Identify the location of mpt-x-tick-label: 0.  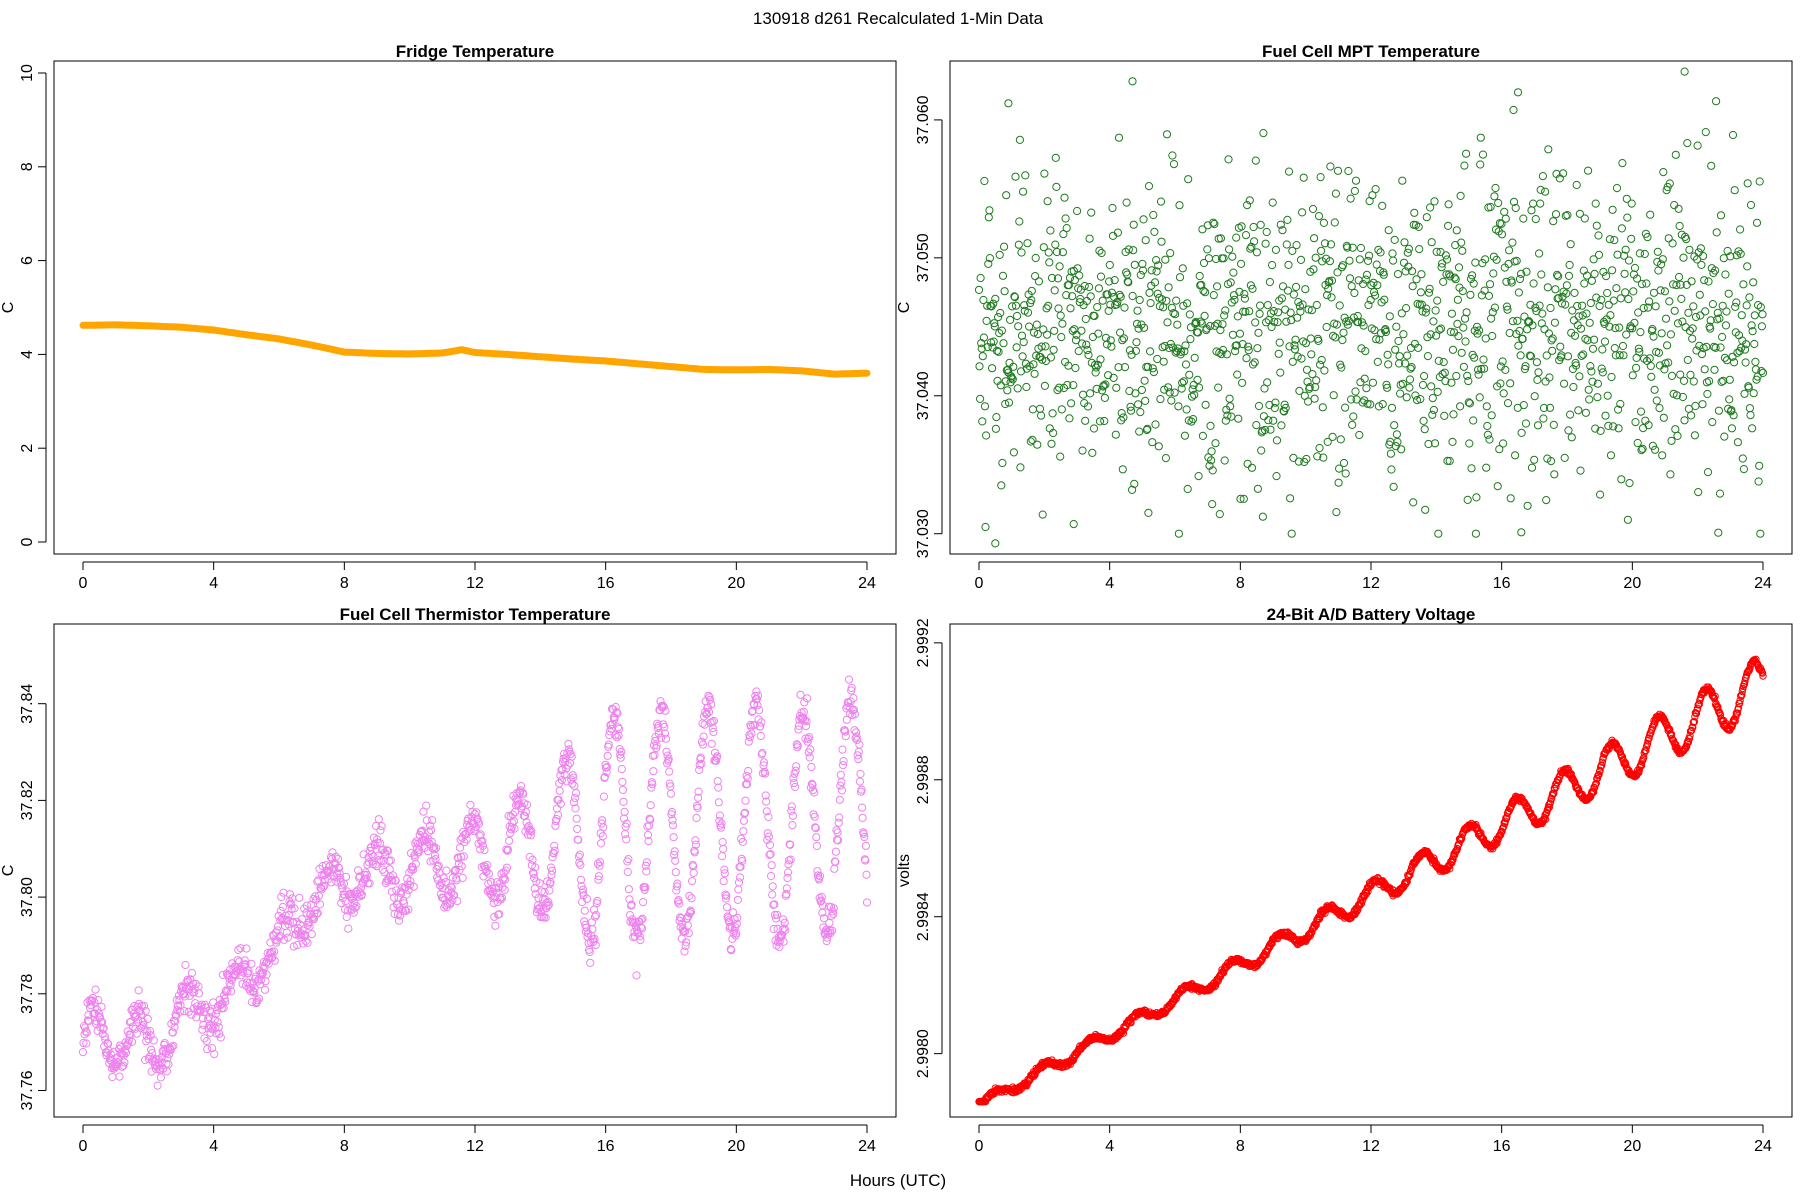
(979, 583).